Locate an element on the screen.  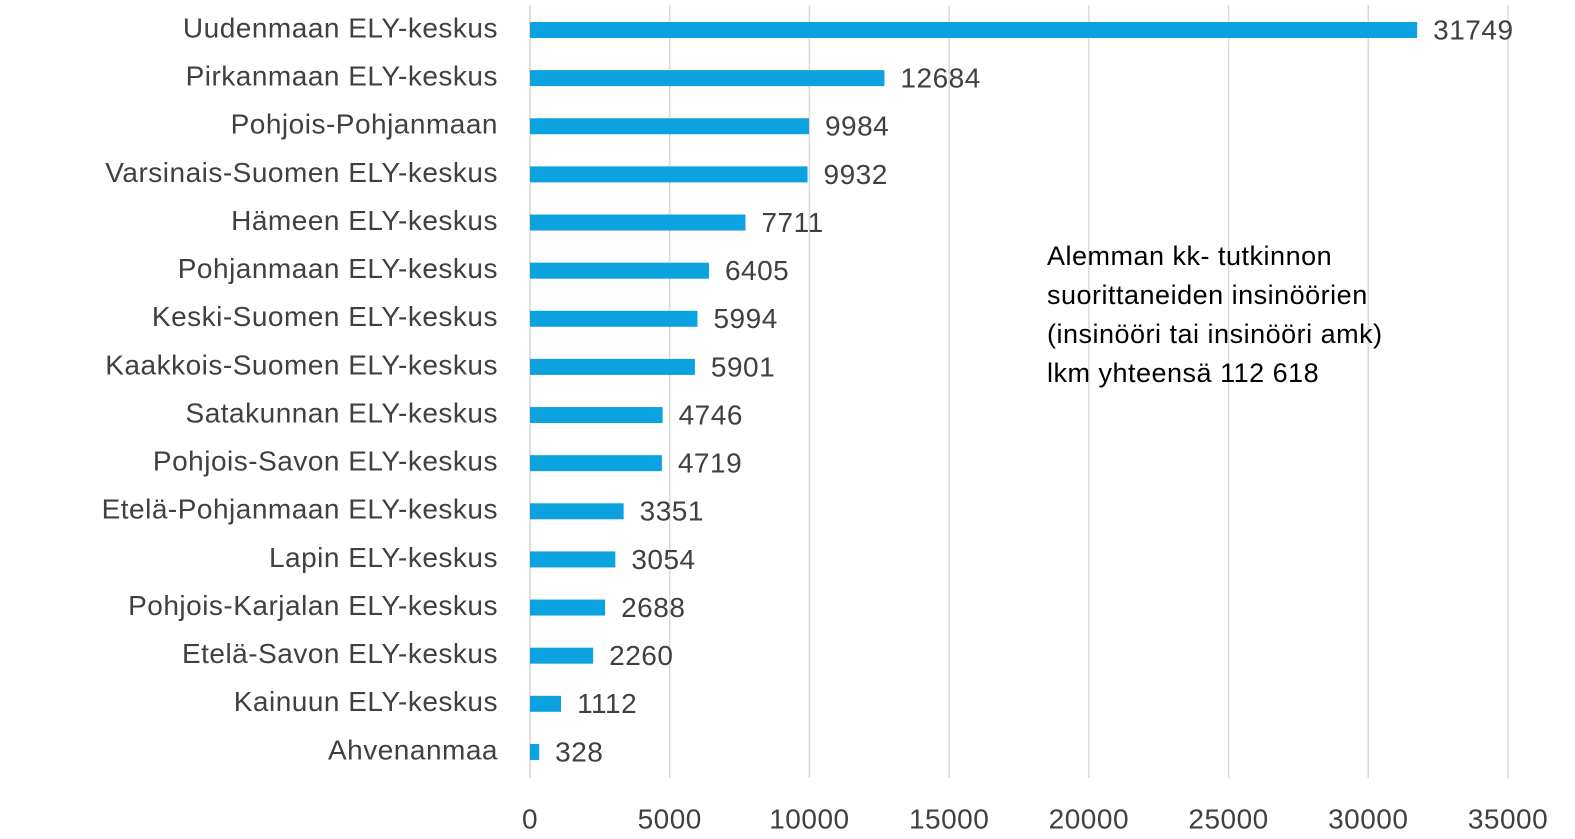
annotation: suorittaneiden insinöörien is located at coordinates (1207, 295).